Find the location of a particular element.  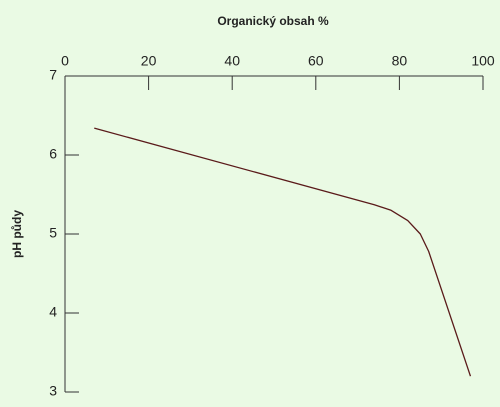

y-tick-label: 5 is located at coordinates (53, 233).